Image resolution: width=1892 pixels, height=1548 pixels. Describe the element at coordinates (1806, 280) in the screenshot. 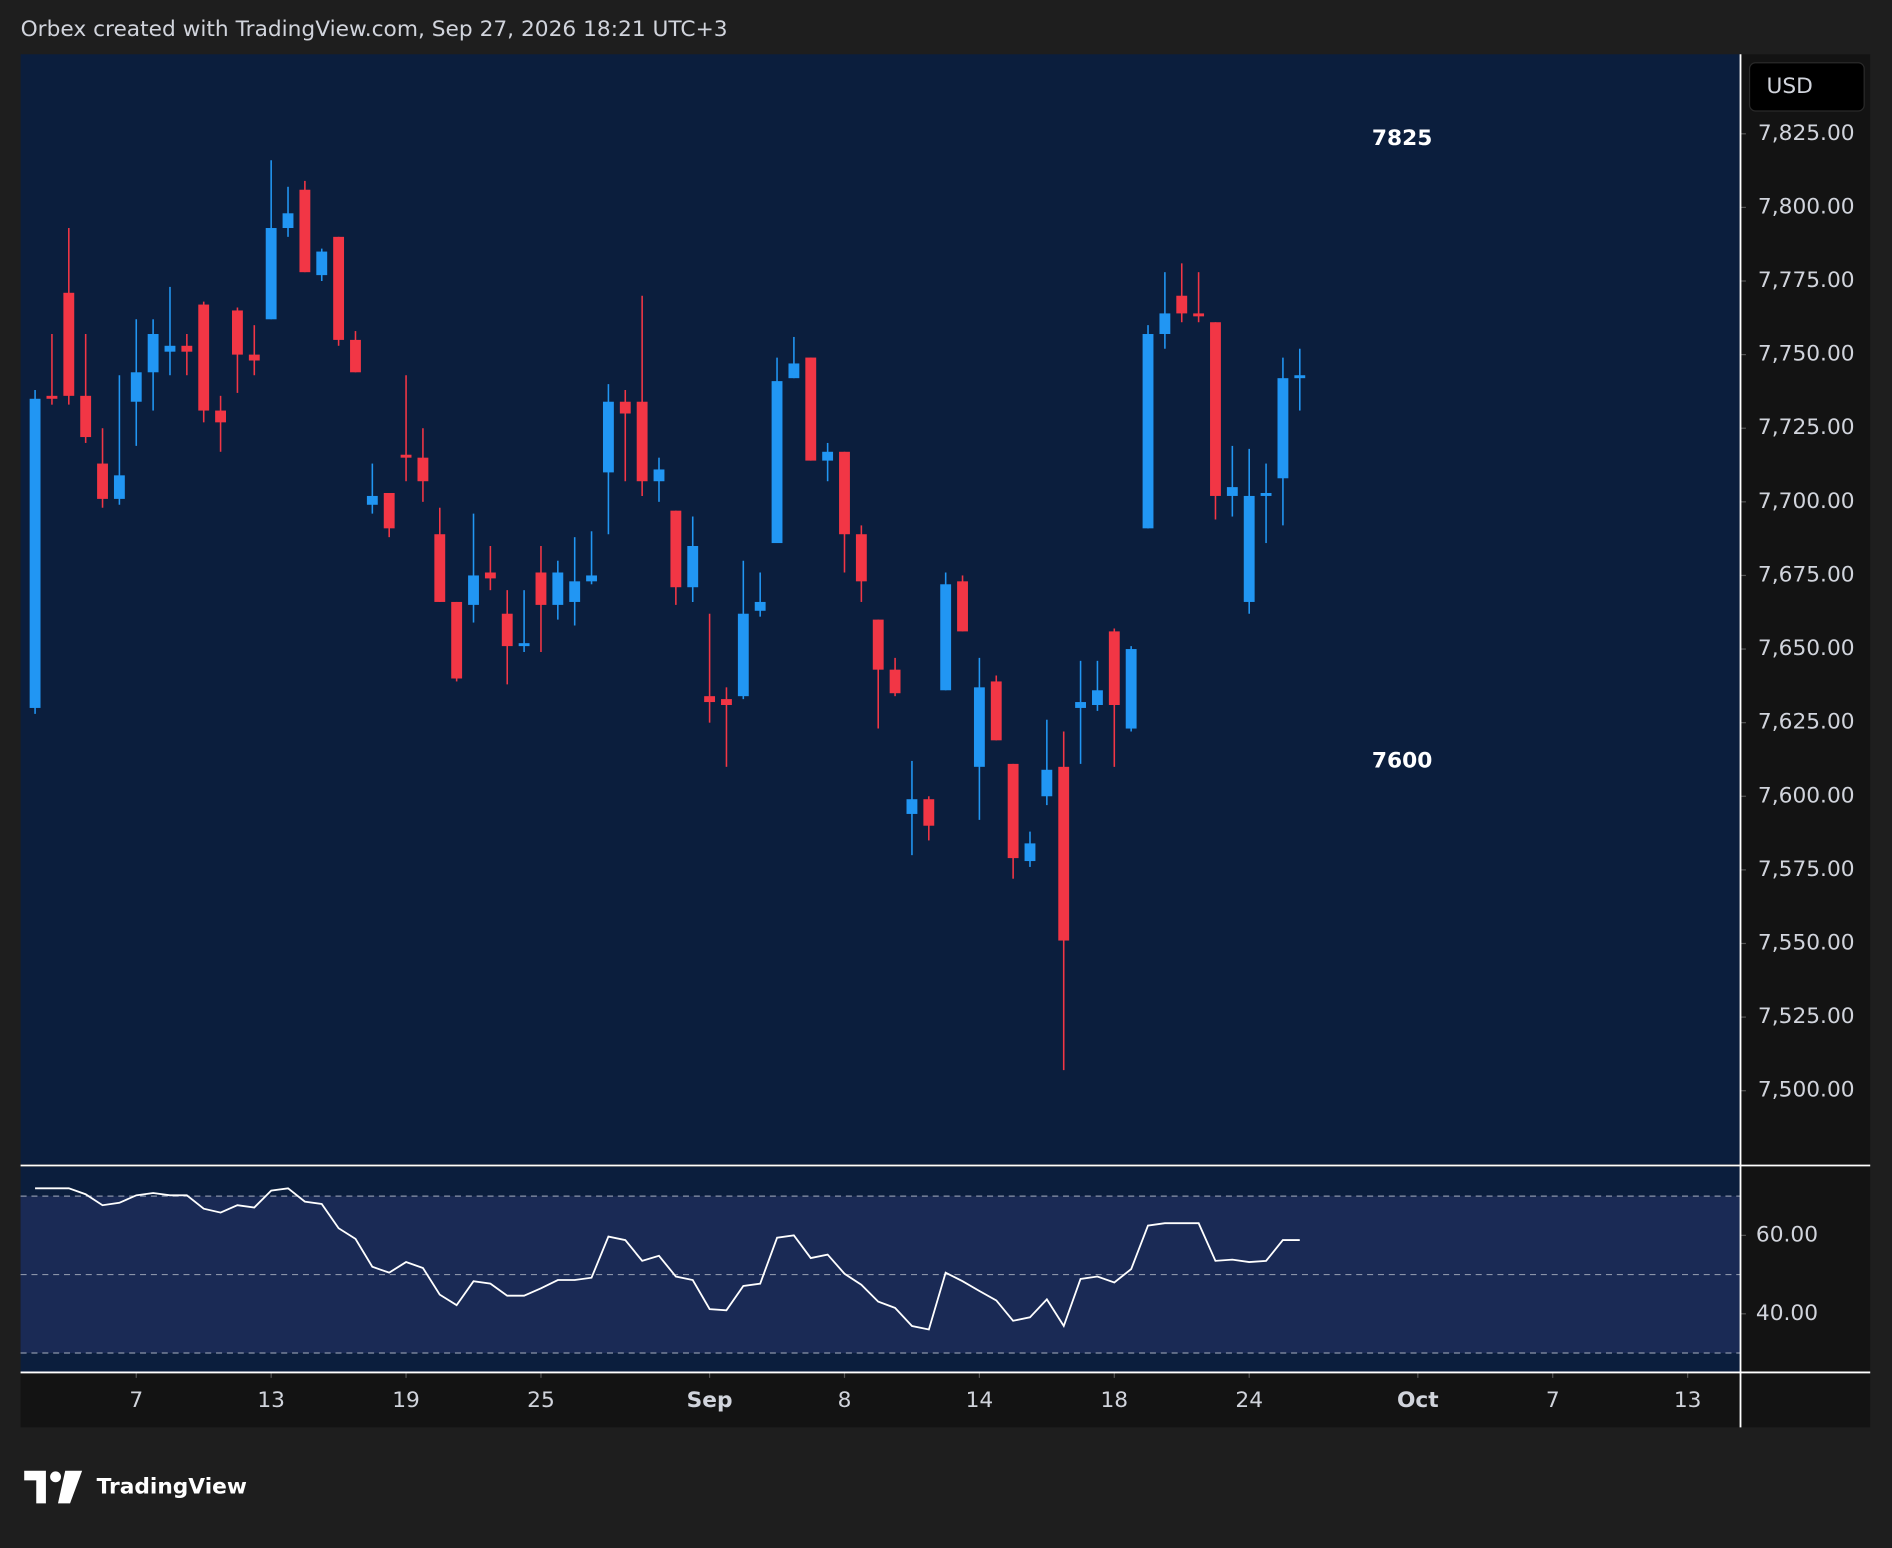

I see `y-tick-label: 7,775.00` at that location.